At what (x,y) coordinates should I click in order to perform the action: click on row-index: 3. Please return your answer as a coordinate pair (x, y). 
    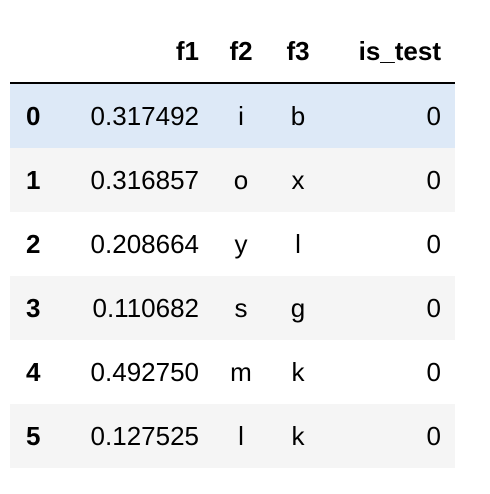
    Looking at the image, I should click on (33, 307).